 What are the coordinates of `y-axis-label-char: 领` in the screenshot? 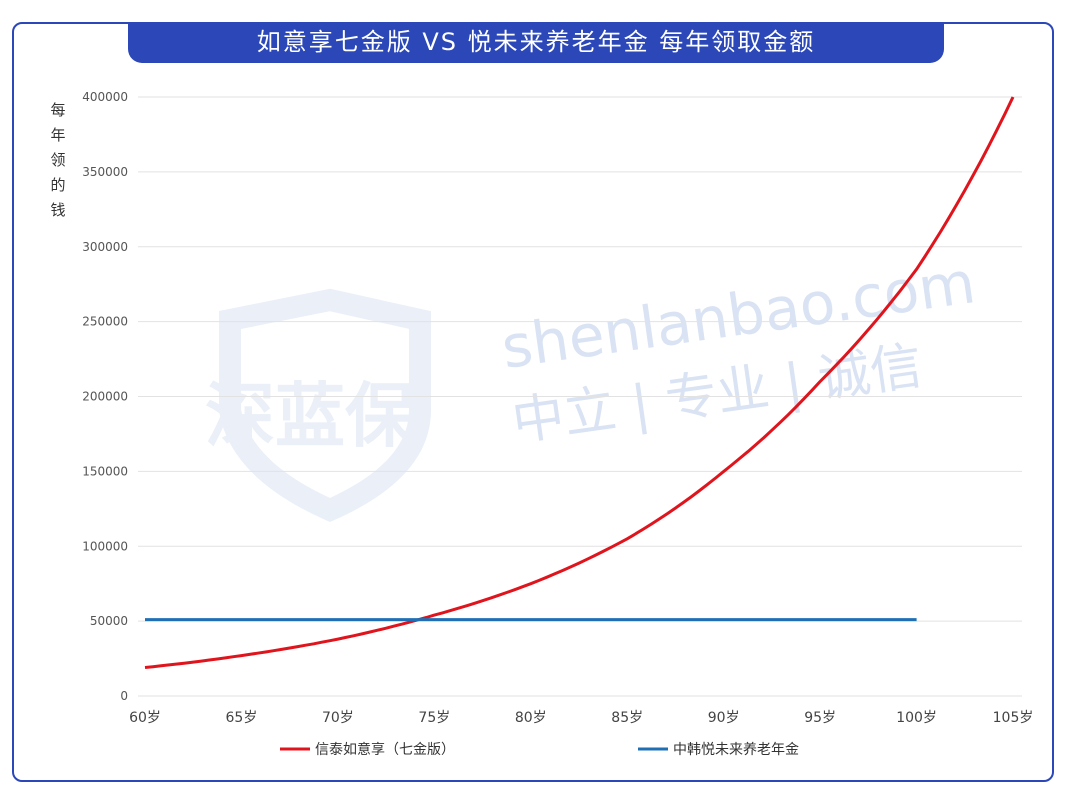 It's located at (58, 160).